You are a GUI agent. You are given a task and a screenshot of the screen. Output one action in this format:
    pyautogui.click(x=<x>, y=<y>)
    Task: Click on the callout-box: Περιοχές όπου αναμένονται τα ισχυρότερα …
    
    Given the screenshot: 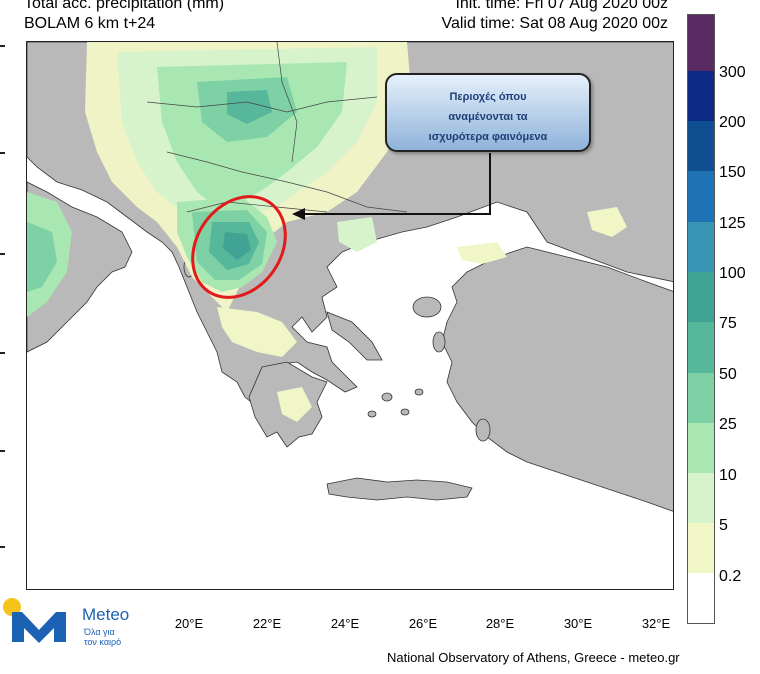 What is the action you would take?
    pyautogui.click(x=488, y=112)
    